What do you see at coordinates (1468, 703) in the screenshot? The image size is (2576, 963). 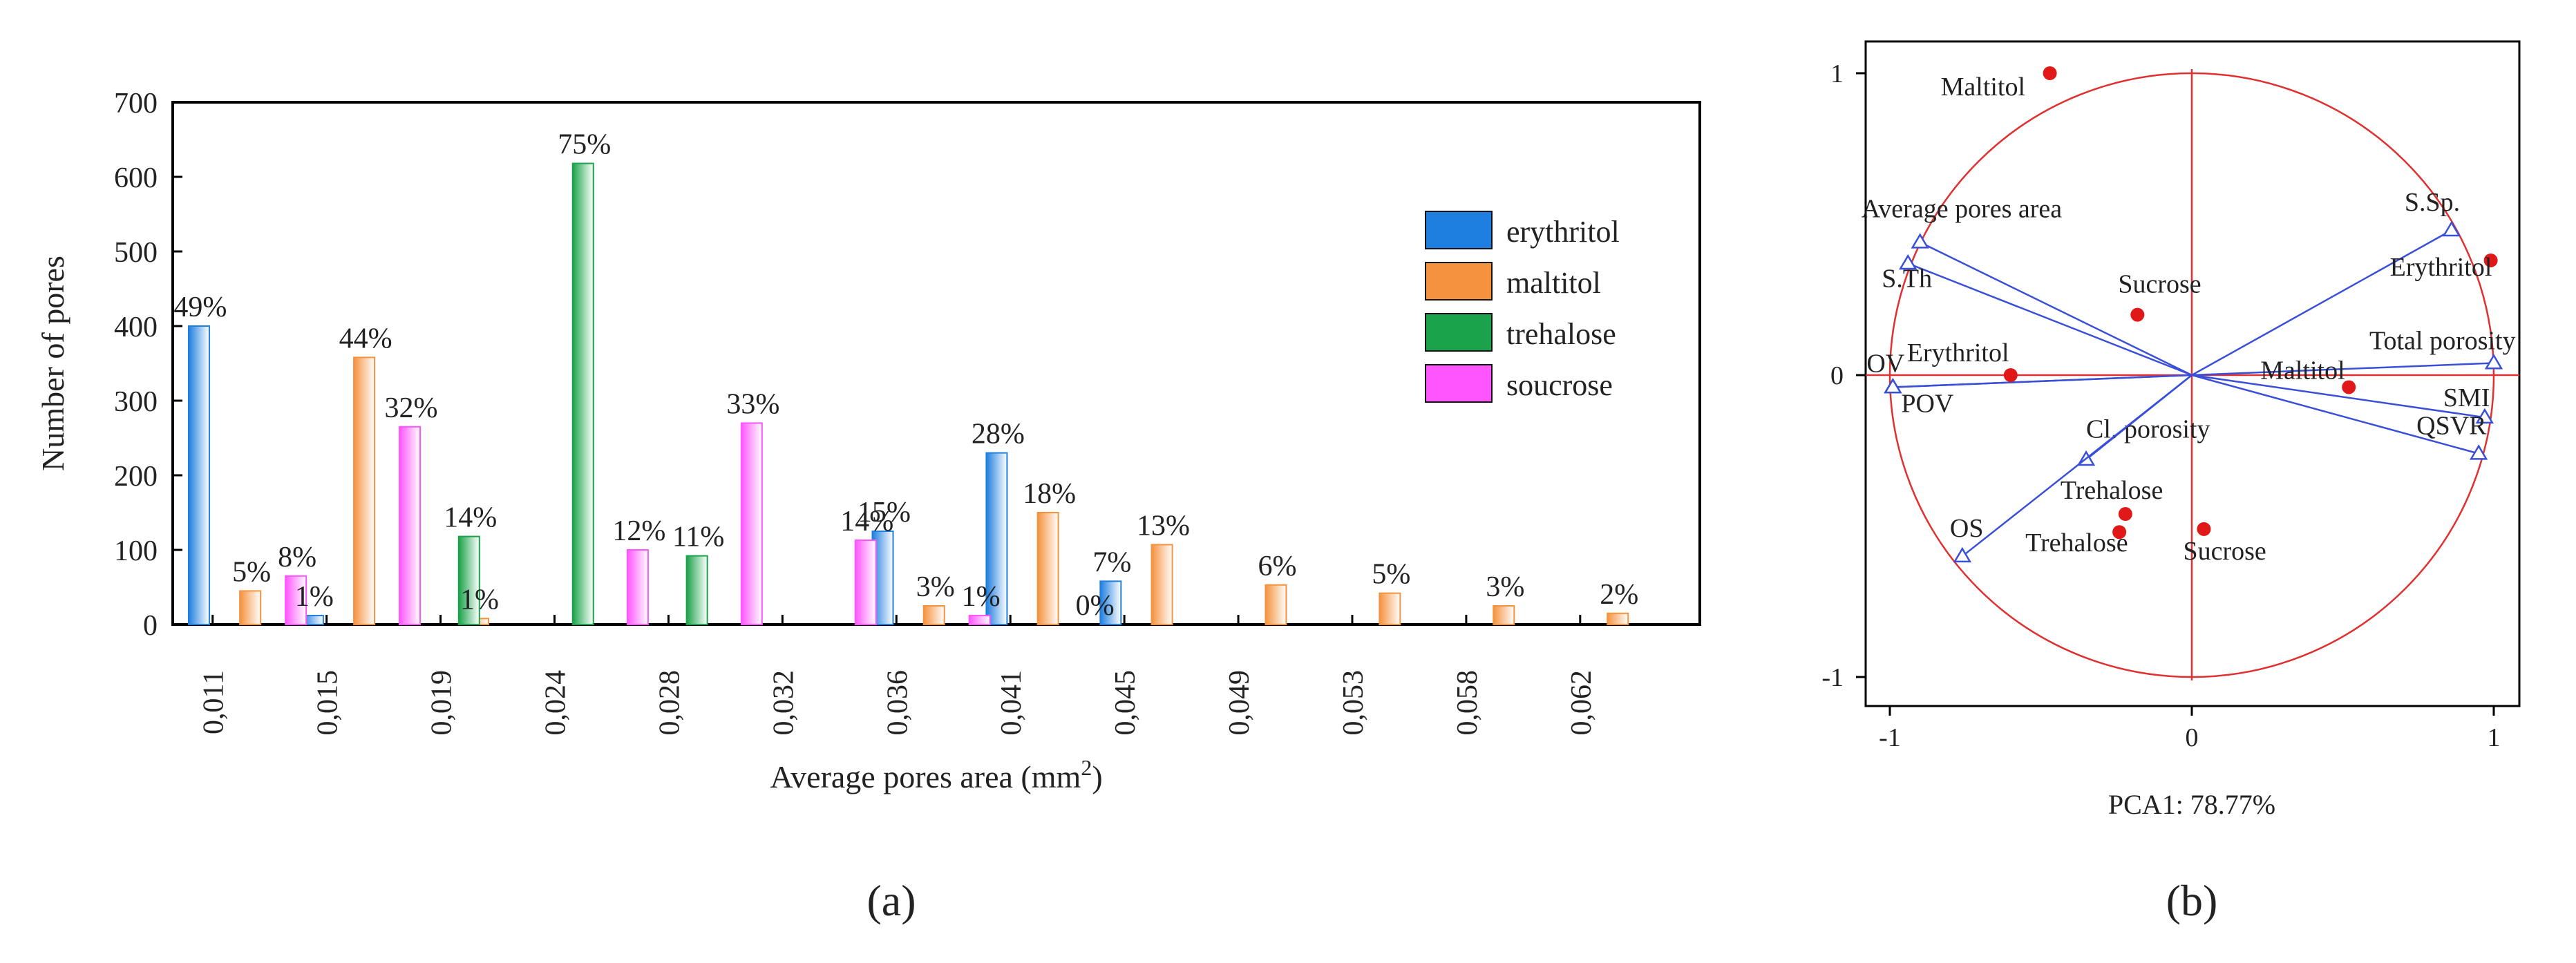 I see `x-tick-label: 0,058` at bounding box center [1468, 703].